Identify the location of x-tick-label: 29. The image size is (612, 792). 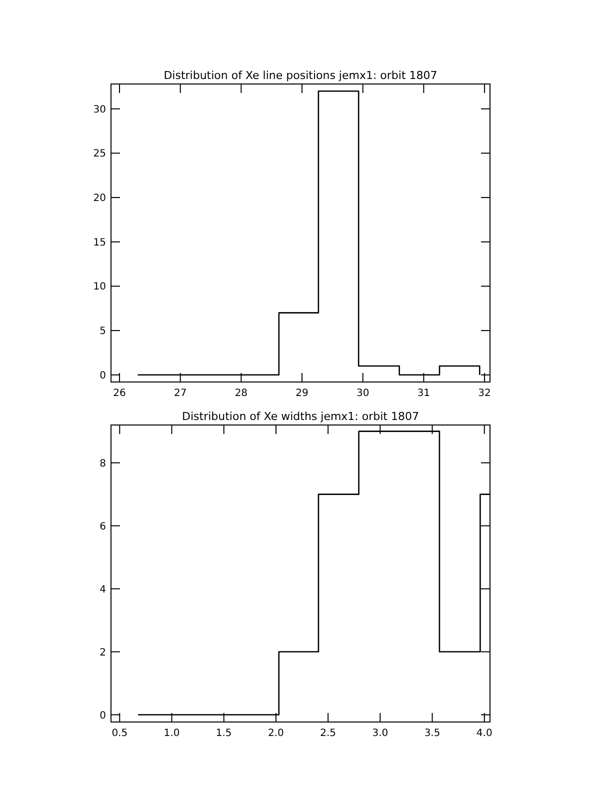
(302, 393).